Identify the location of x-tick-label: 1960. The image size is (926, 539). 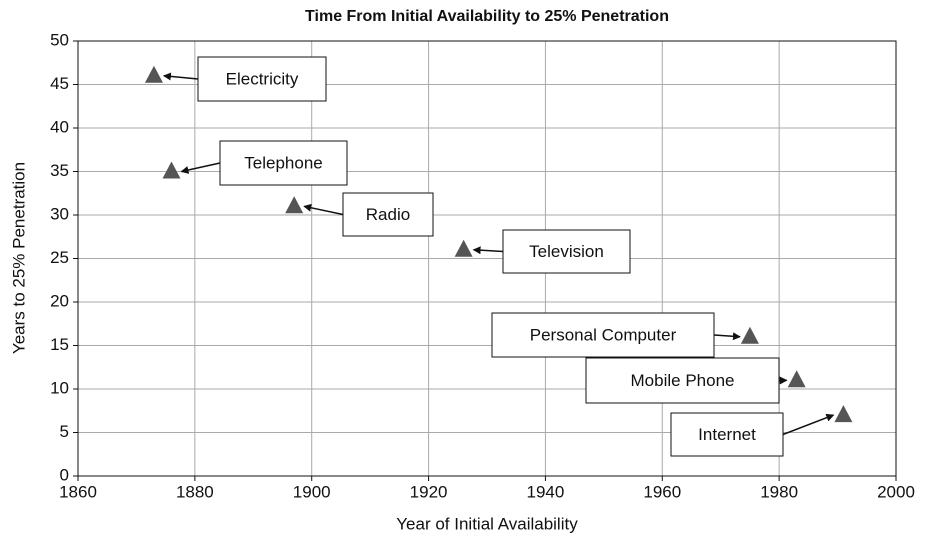
(662, 491).